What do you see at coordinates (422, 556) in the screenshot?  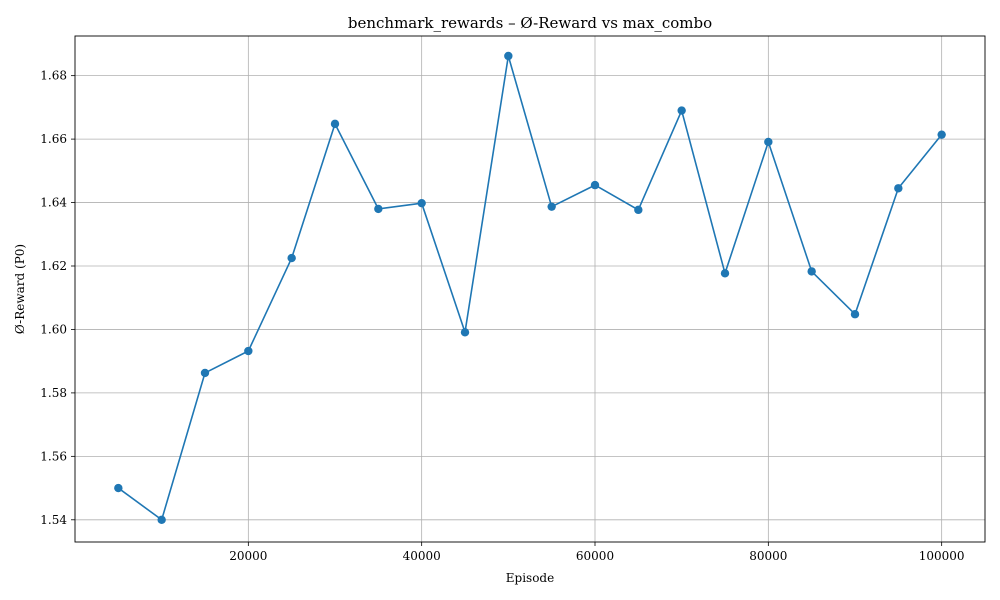 I see `x-tick-label: 40000` at bounding box center [422, 556].